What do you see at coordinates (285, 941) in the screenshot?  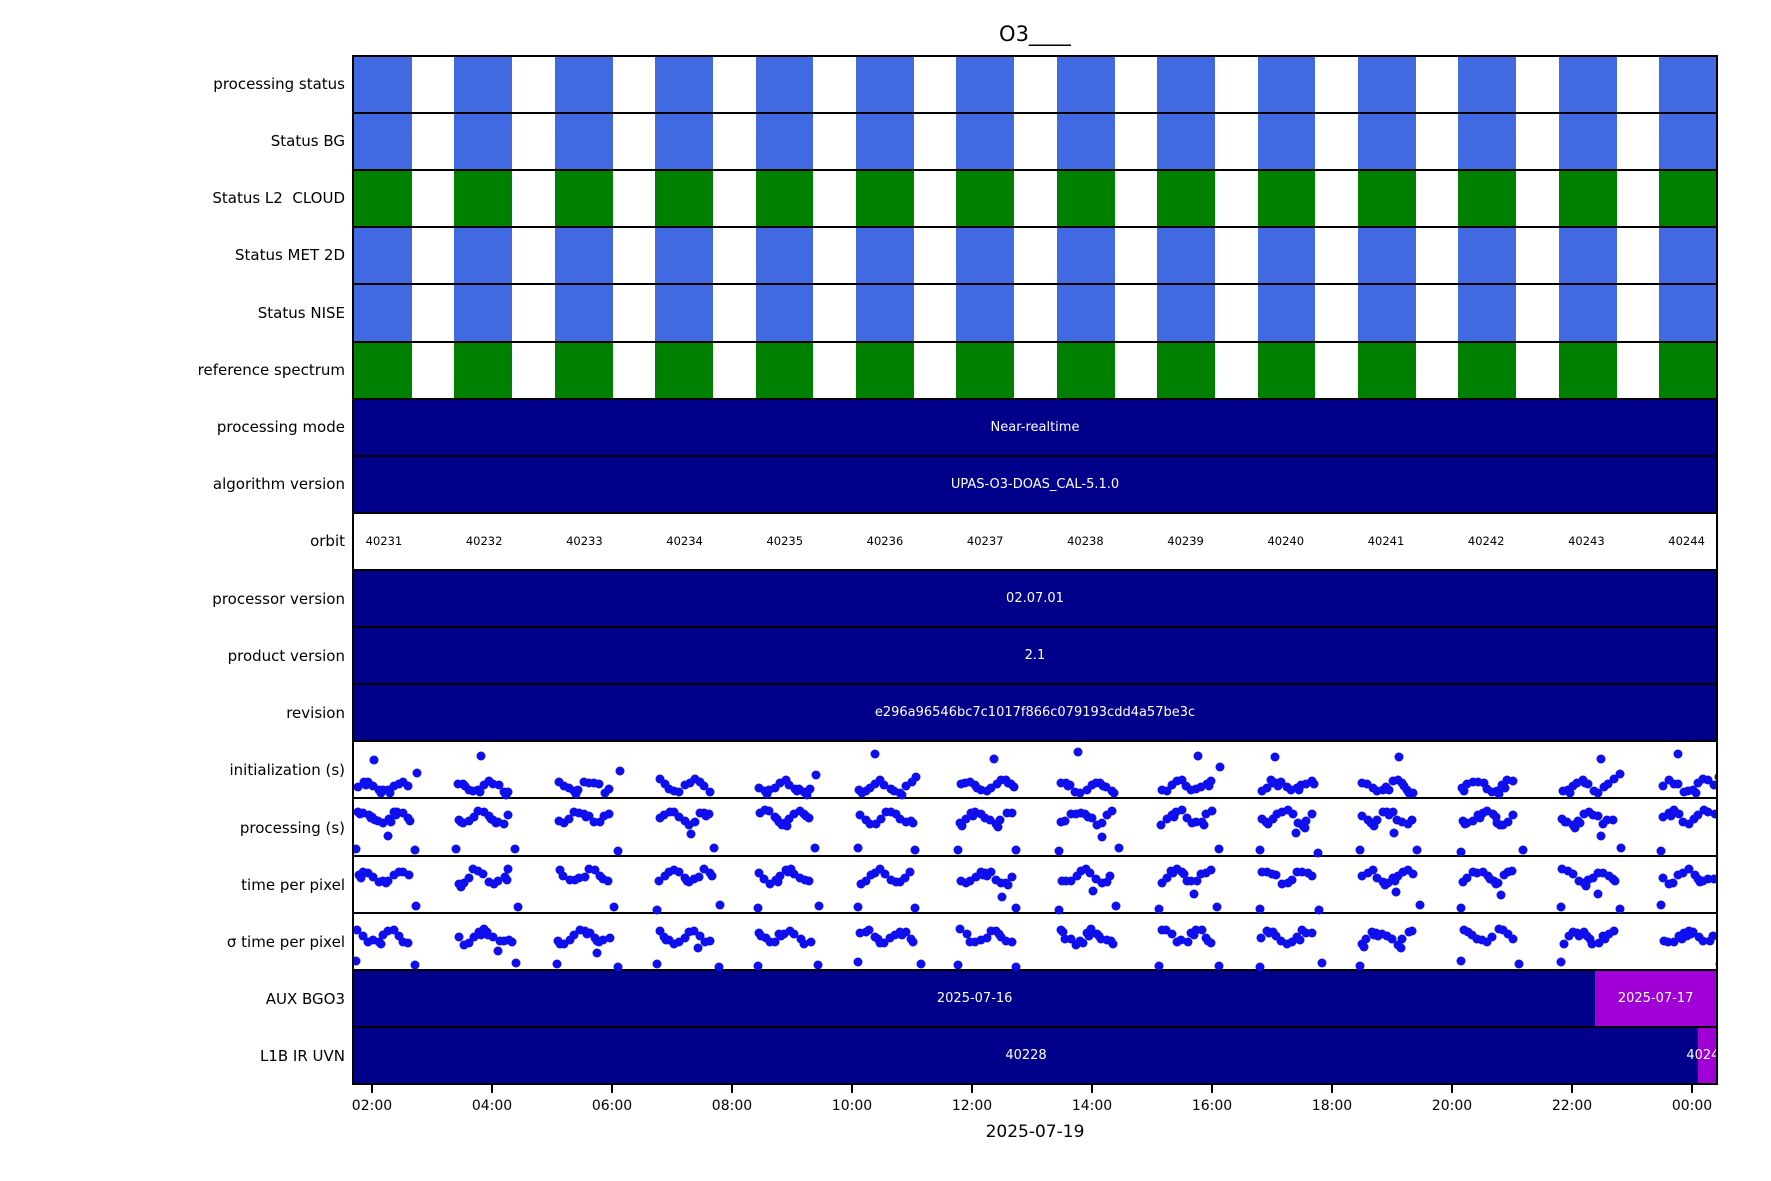 I see `row-label: σ time per pixel` at bounding box center [285, 941].